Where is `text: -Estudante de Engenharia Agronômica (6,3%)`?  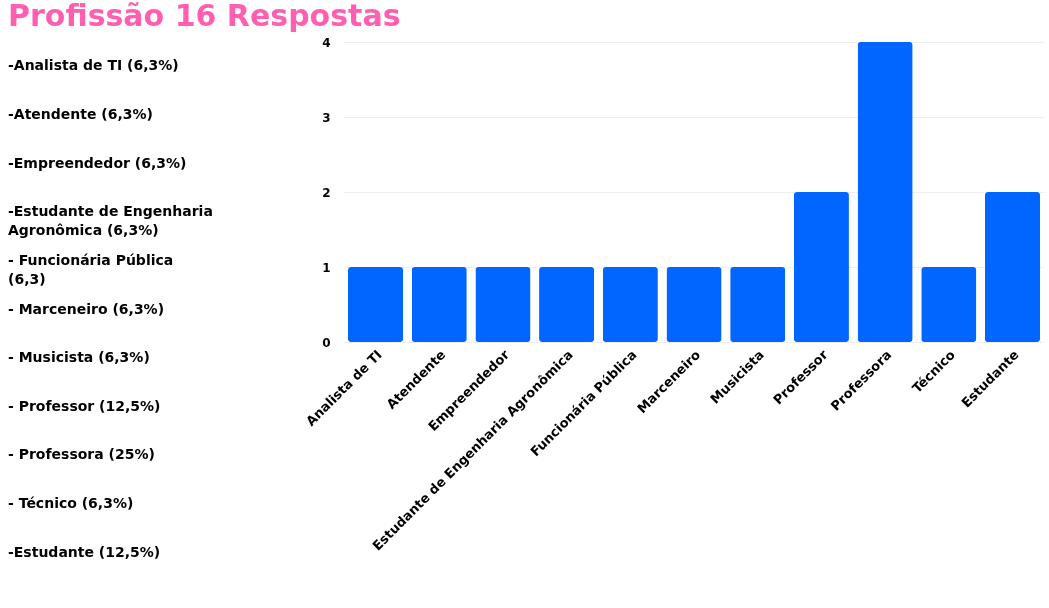 text: -Estudante de Engenharia Agronômica (6,3%) is located at coordinates (110, 221).